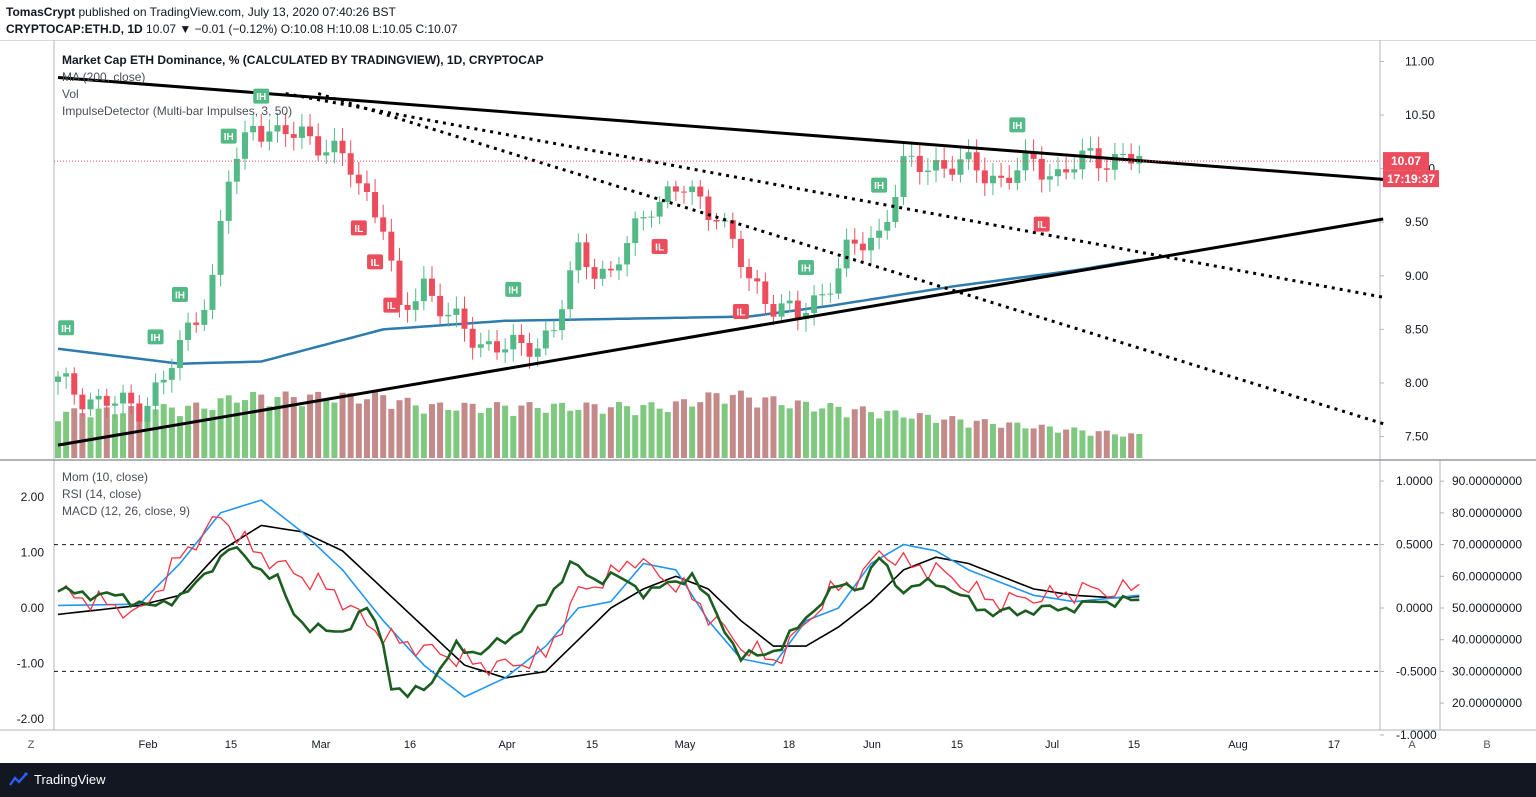 This screenshot has width=1536, height=797. I want to click on macd-tick-label: 0.5000, so click(1414, 545).